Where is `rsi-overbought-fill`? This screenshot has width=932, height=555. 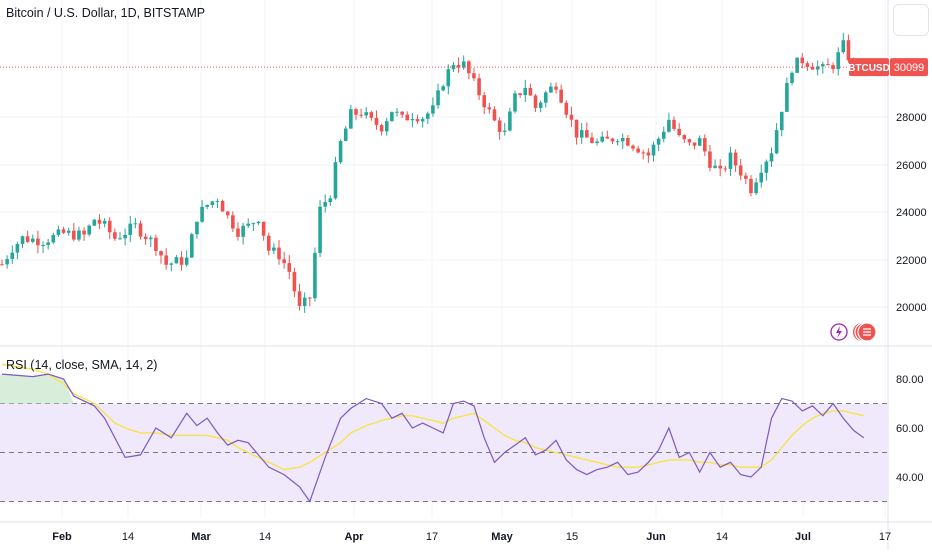 rsi-overbought-fill is located at coordinates (37, 389).